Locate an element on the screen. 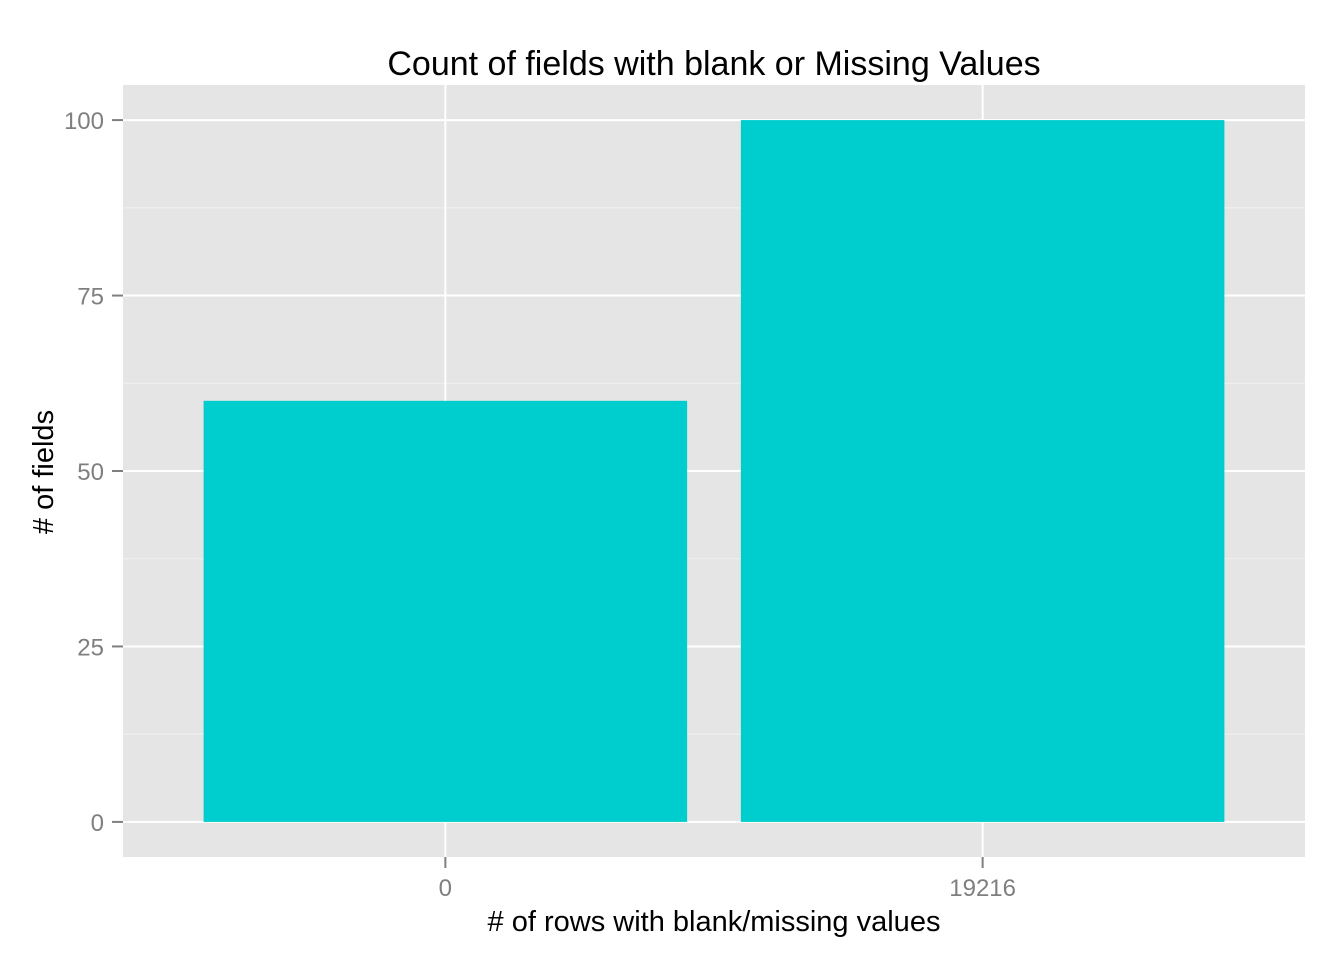 This screenshot has width=1344, height=960. x-axis-label: # of rows with blank/missing values is located at coordinates (714, 922).